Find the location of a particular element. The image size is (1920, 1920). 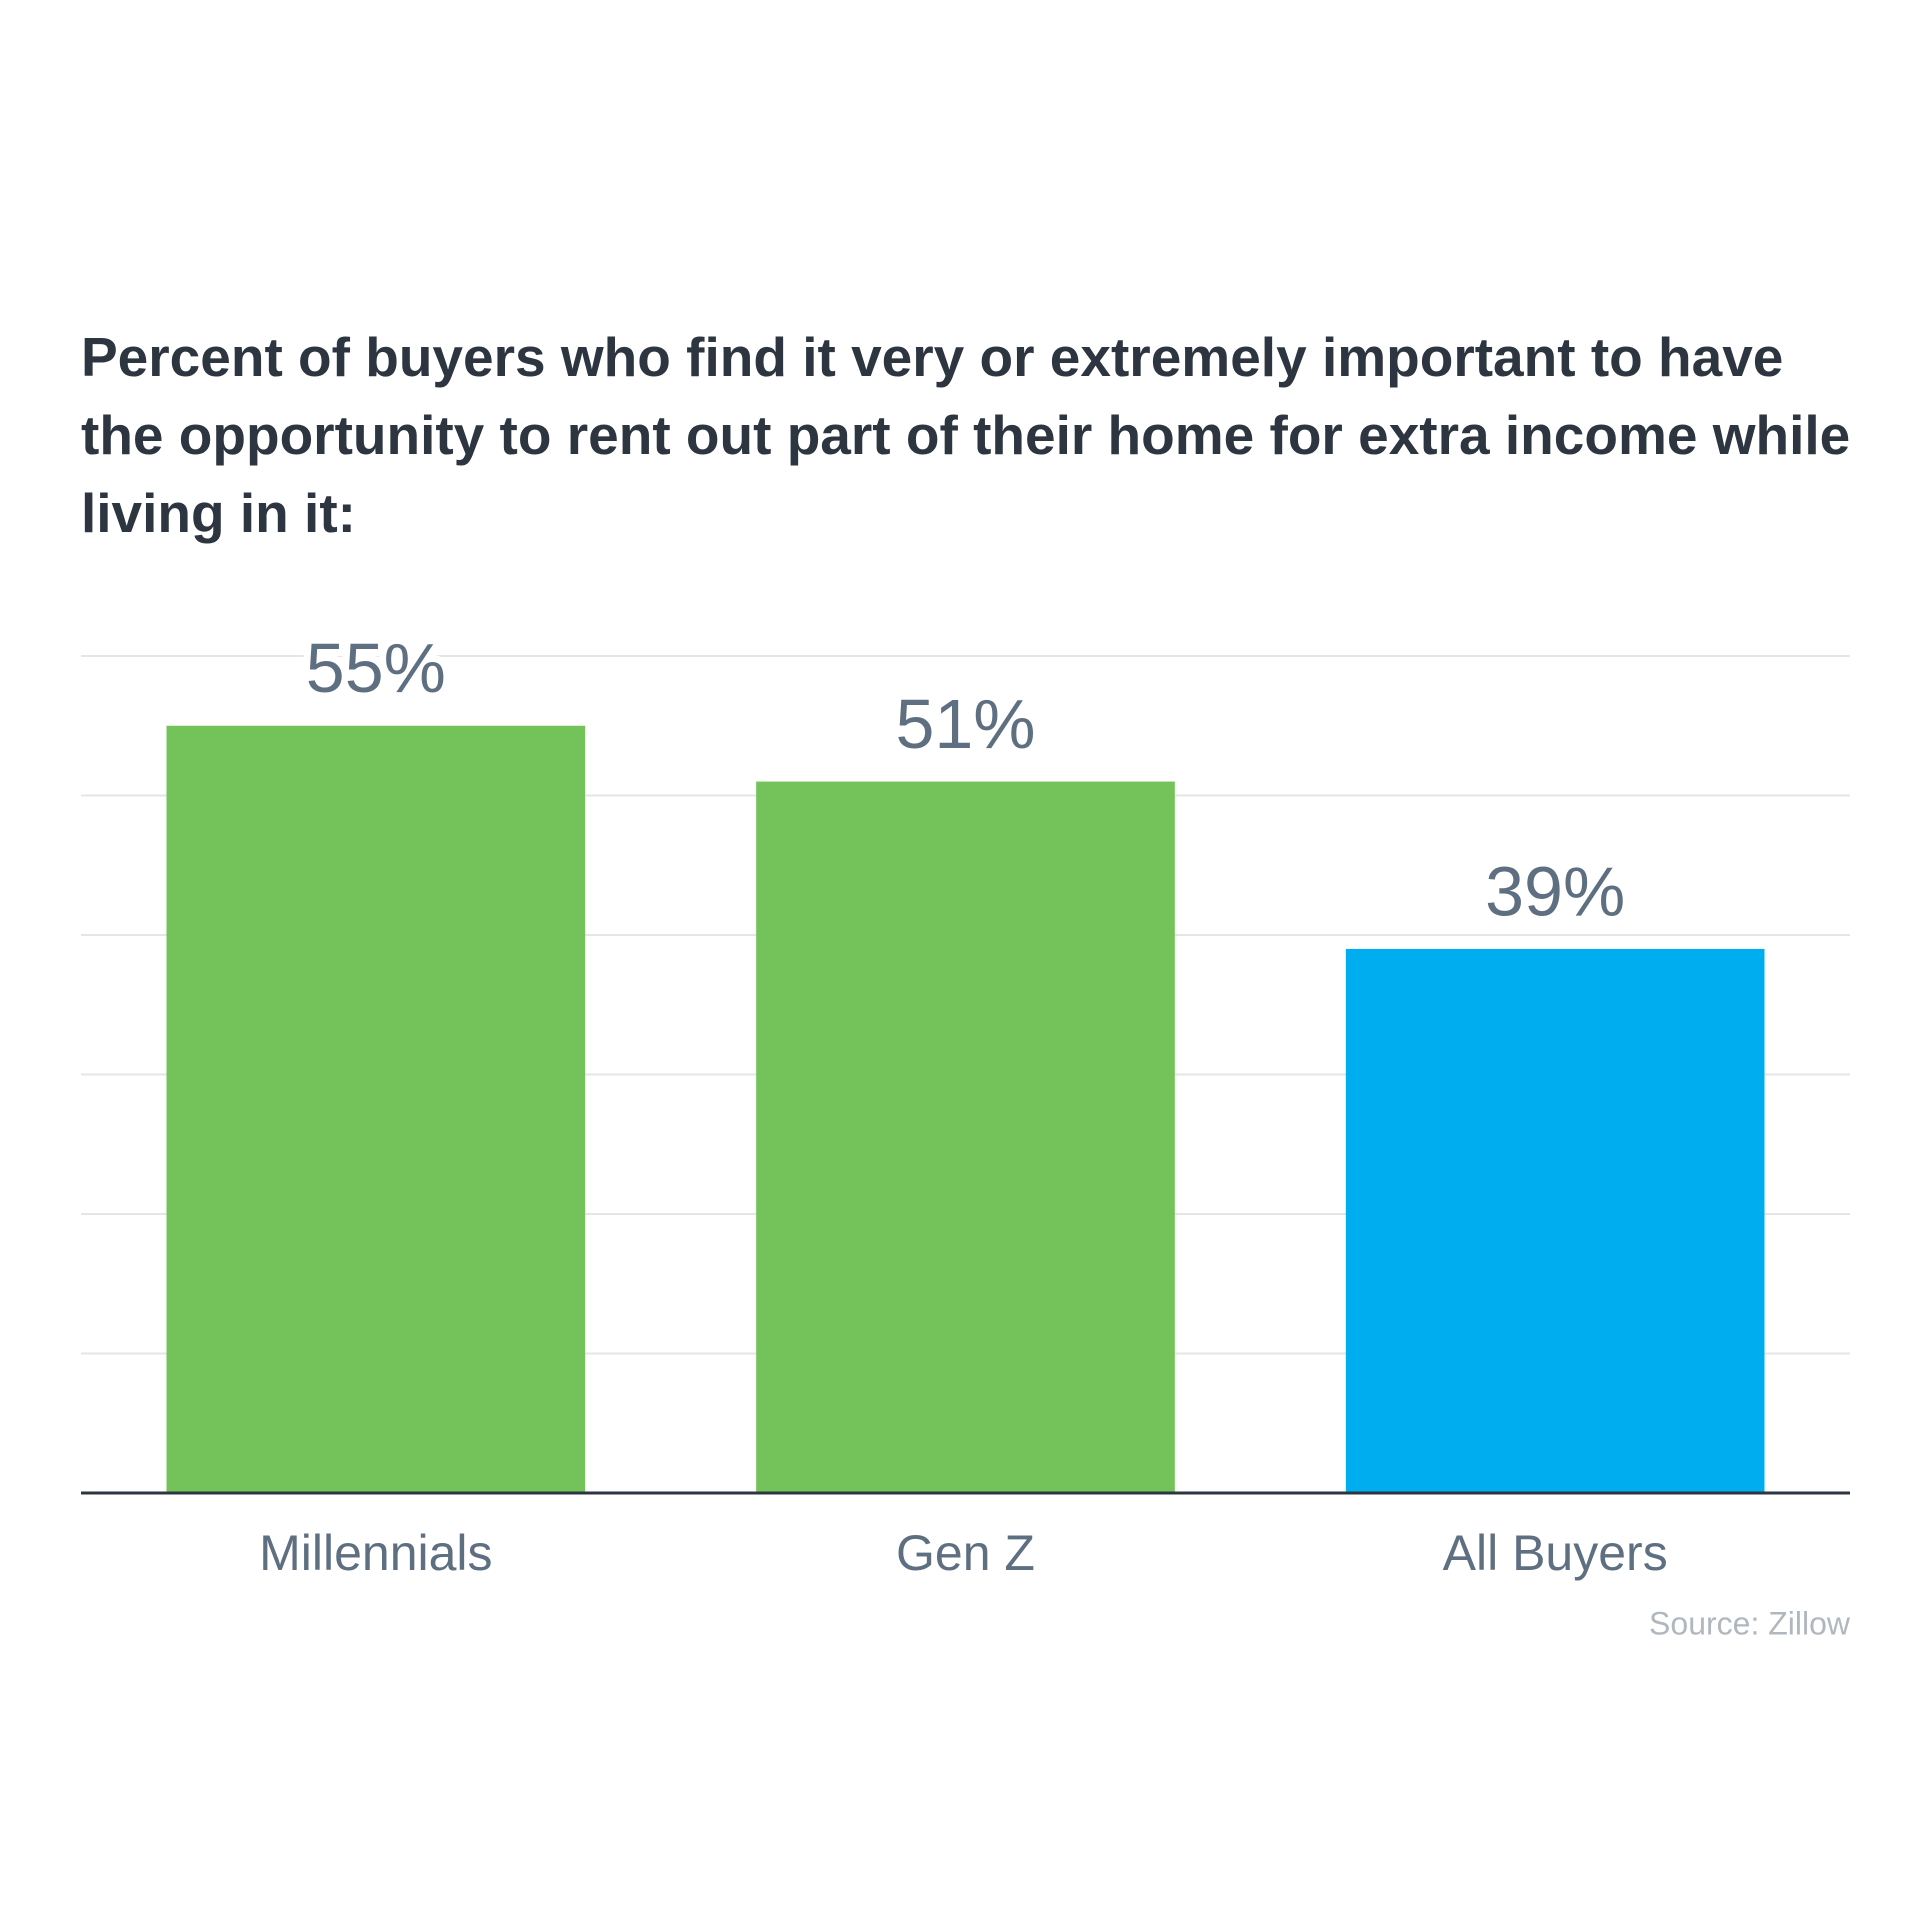

value-label: 51% is located at coordinates (965, 724).